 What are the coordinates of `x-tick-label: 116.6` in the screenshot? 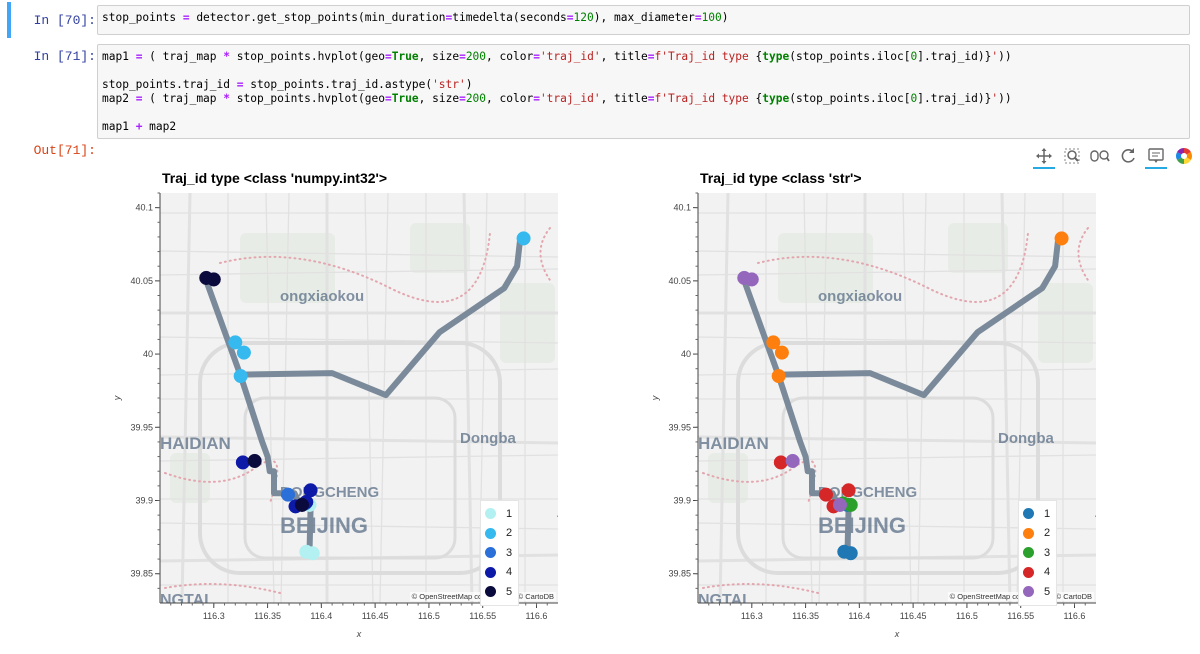 It's located at (1075, 616).